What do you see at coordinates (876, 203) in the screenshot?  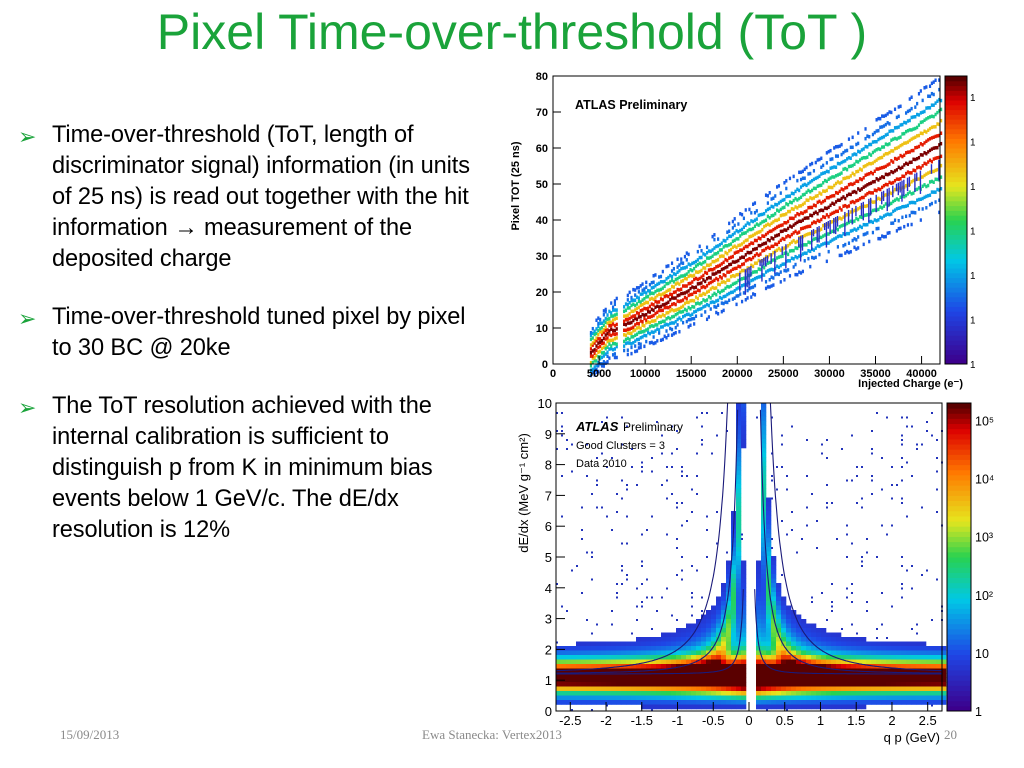 I see `density-streak` at bounding box center [876, 203].